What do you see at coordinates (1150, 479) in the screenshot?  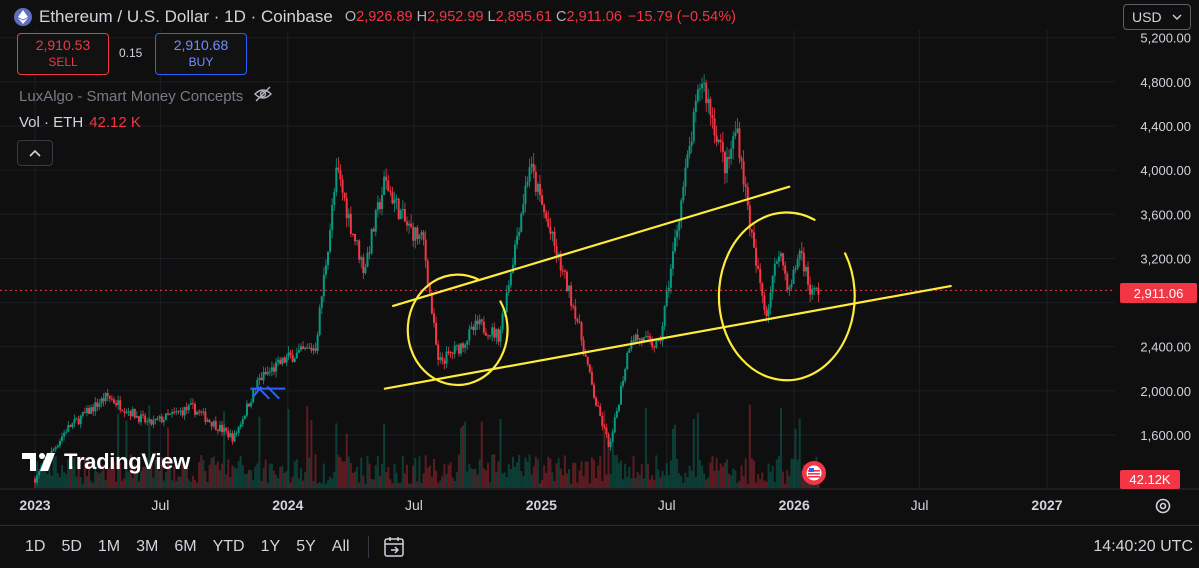 I see `volume-tag: 42.12K` at bounding box center [1150, 479].